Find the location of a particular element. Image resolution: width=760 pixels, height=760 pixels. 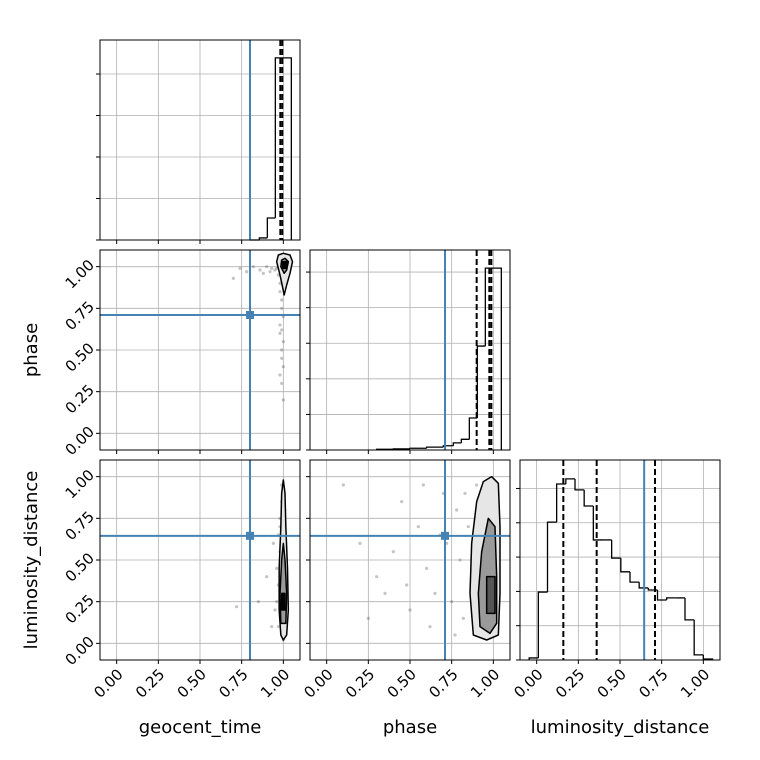

y-tick-label: 1.00 is located at coordinates (80, 484).